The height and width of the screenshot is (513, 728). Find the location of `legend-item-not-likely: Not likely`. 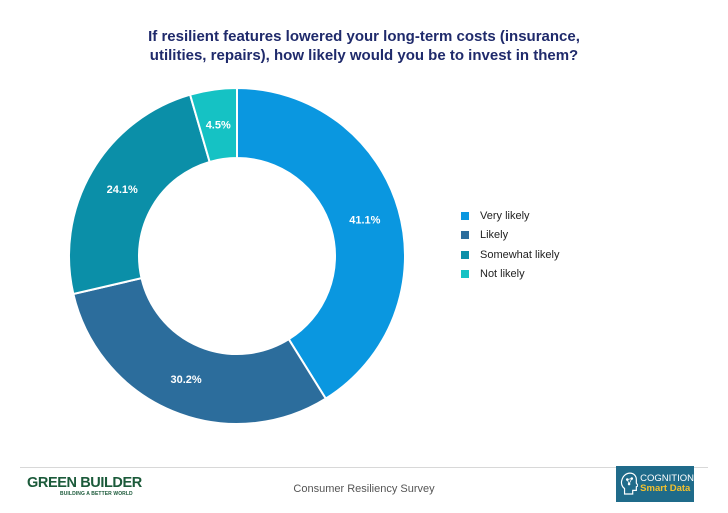

legend-item-not-likely: Not likely is located at coordinates (510, 275).